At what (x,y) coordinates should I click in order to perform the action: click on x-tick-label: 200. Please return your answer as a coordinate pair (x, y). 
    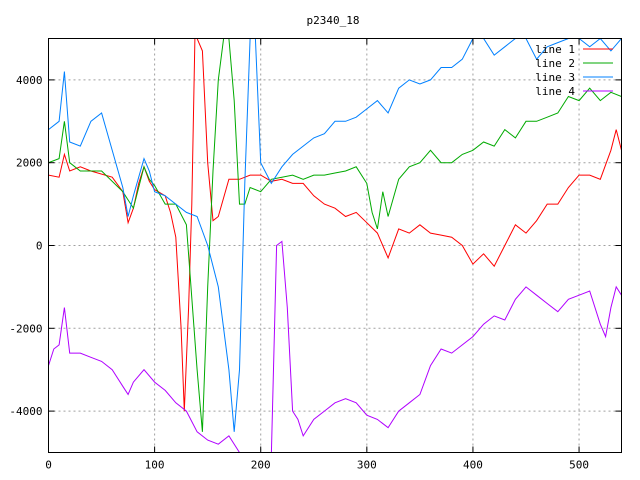
    Looking at the image, I should click on (261, 465).